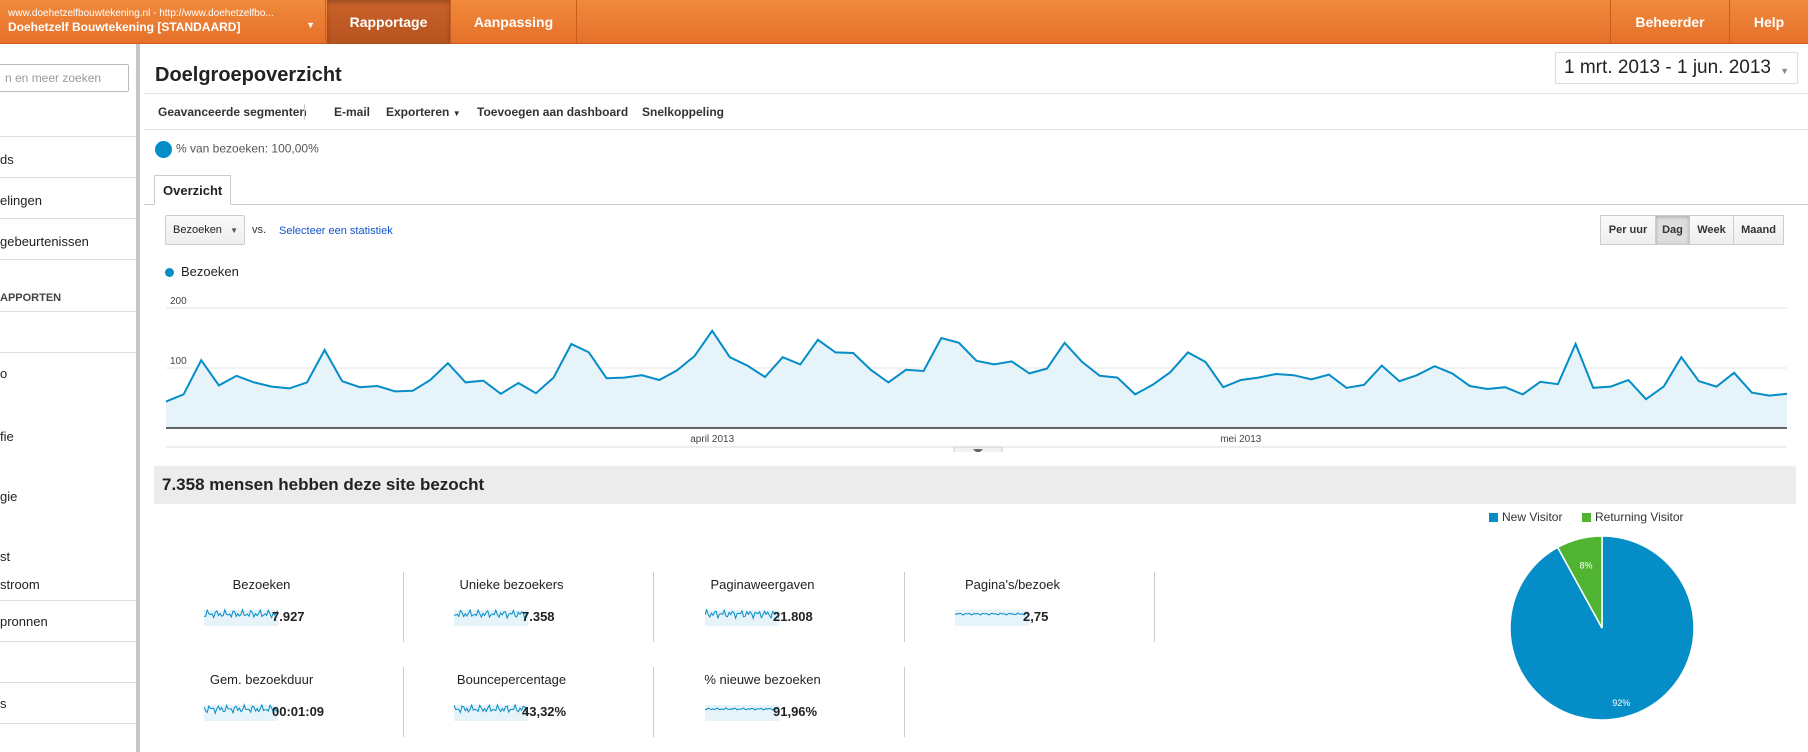 This screenshot has width=1808, height=752. Describe the element at coordinates (9, 496) in the screenshot. I see `sidebar-item-6: gie` at that location.